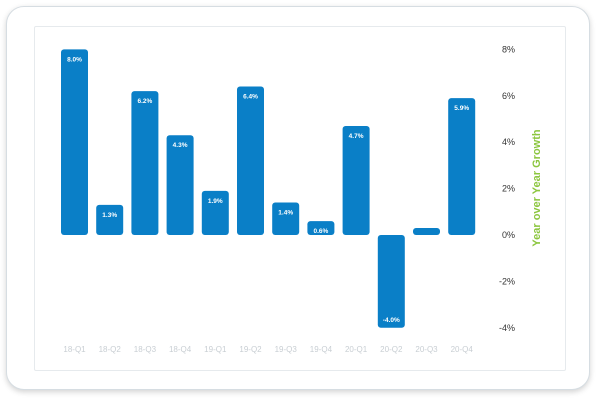 Image resolution: width=598 pixels, height=400 pixels. Describe the element at coordinates (508, 96) in the screenshot. I see `y-tick-label-1: 6%` at that location.